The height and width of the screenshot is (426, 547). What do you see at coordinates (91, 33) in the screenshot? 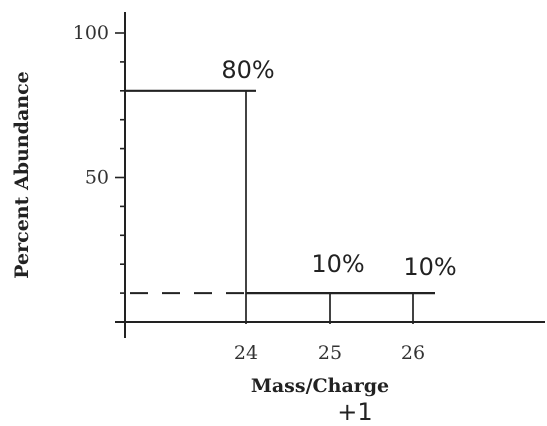
I see `y-tick-label: 100` at bounding box center [91, 33].